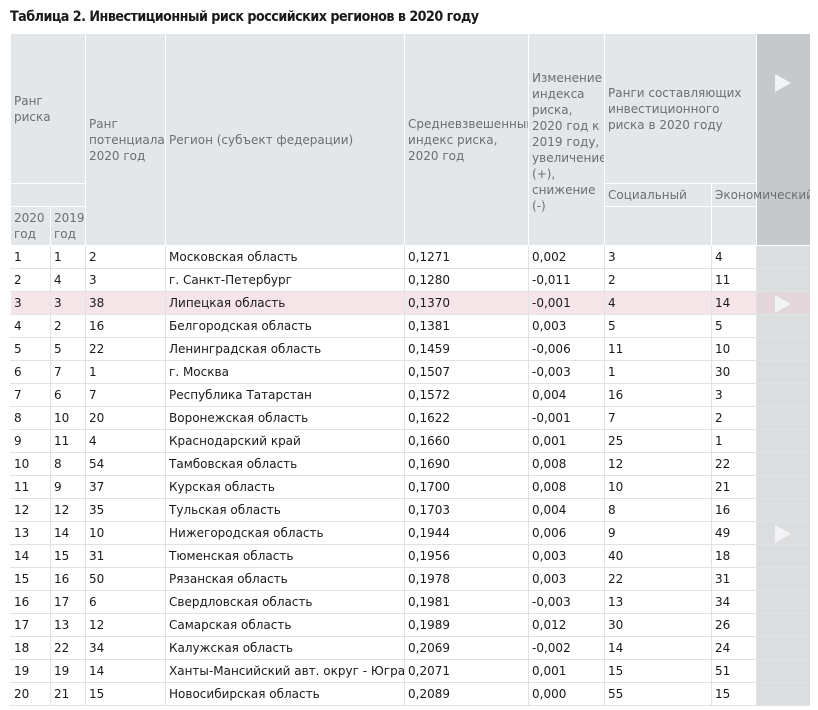 The width and height of the screenshot is (818, 710). I want to click on index-change-cell: -0,001, so click(567, 303).